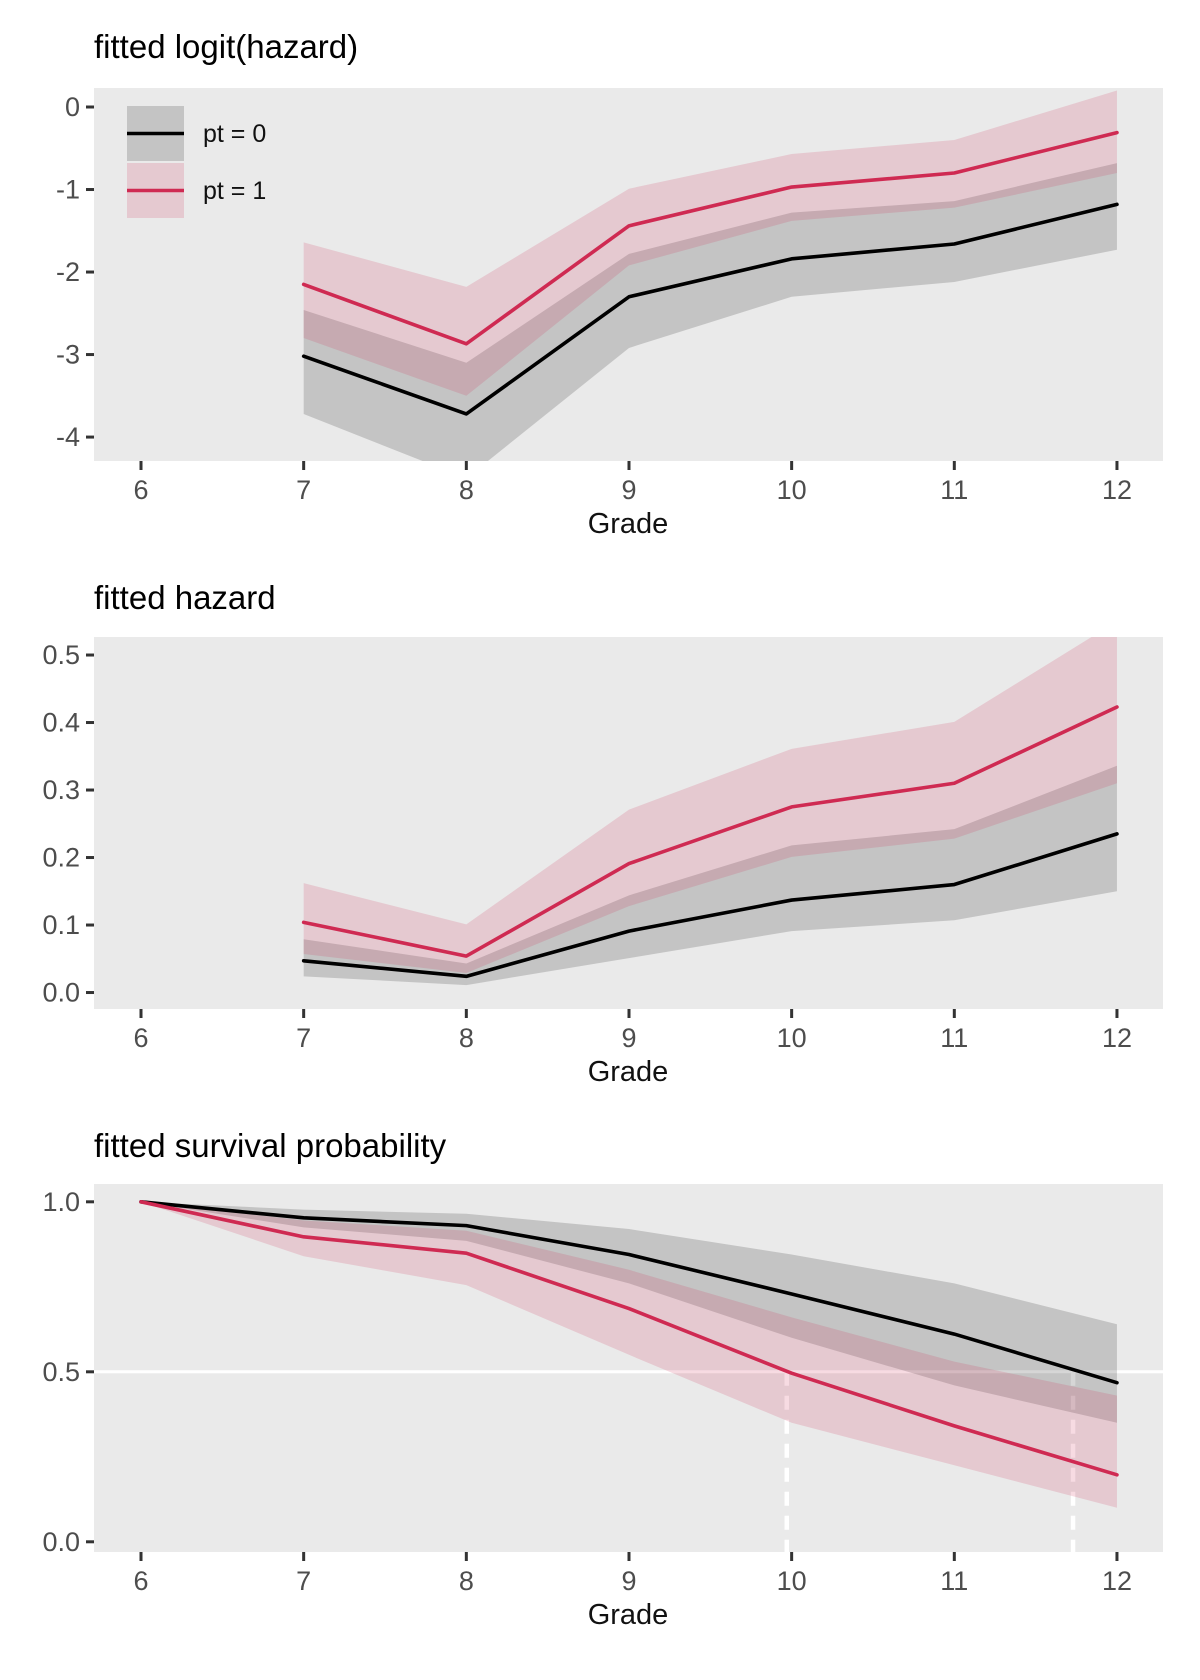 Image resolution: width=1200 pixels, height=1680 pixels. I want to click on y-tick-label: 0, so click(72, 107).